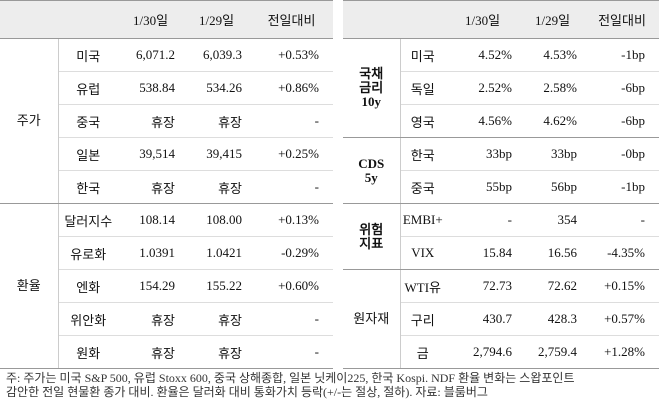  I want to click on value-current: 33bp, so click(482, 154).